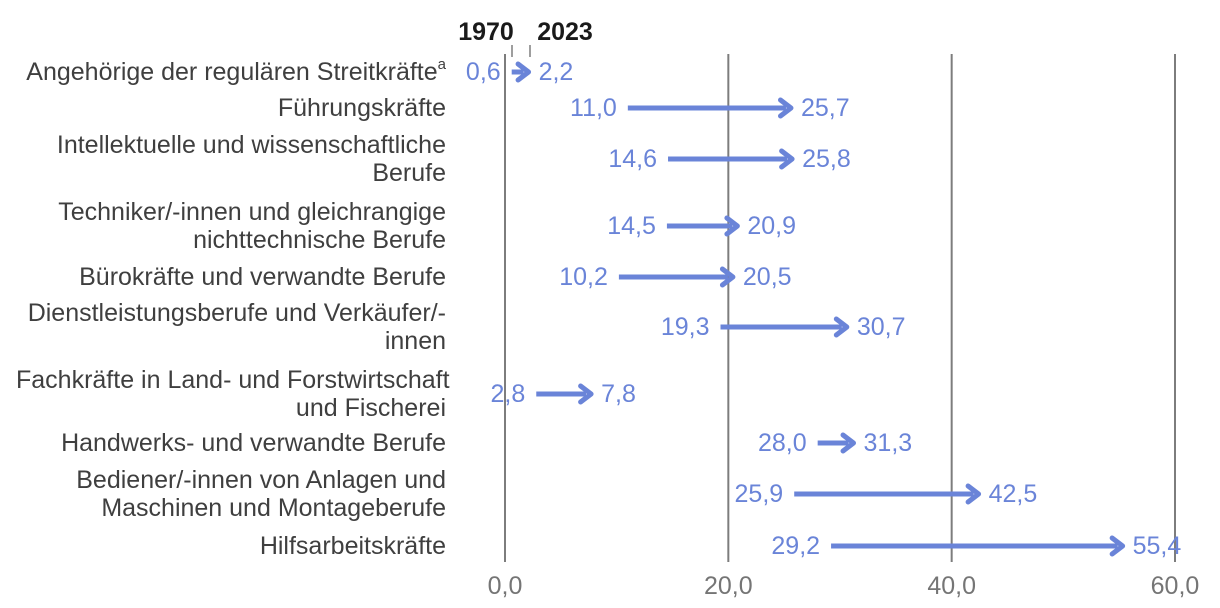  I want to click on end-value-label: 25,8, so click(826, 159).